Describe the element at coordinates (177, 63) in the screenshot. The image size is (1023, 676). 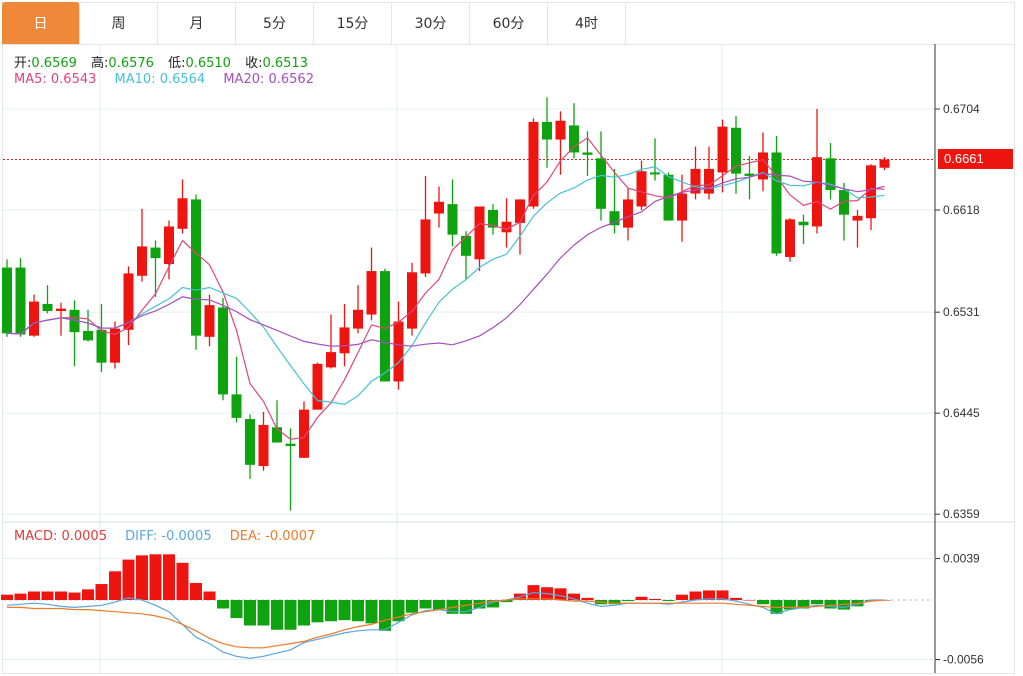
I see `low-label: 低:` at that location.